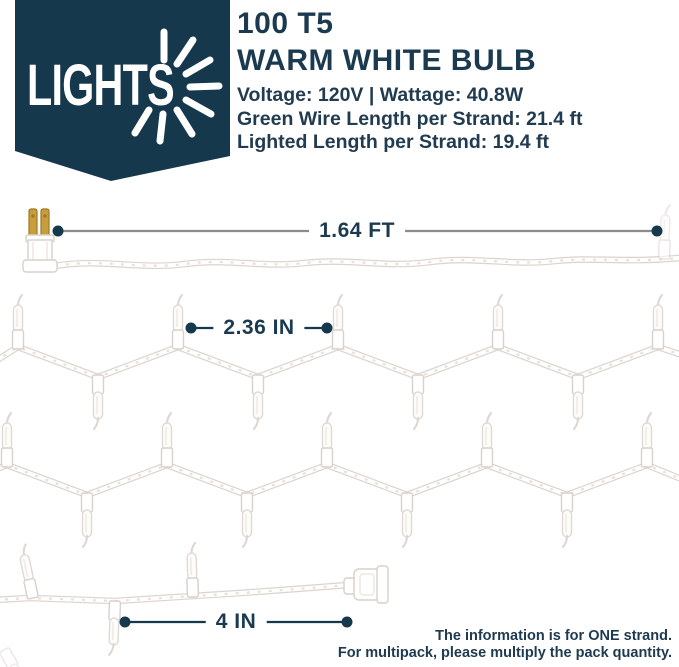  I want to click on spec-voltage-wattage: Voltage: 120V | Wattage: 40.8W, so click(380, 95).